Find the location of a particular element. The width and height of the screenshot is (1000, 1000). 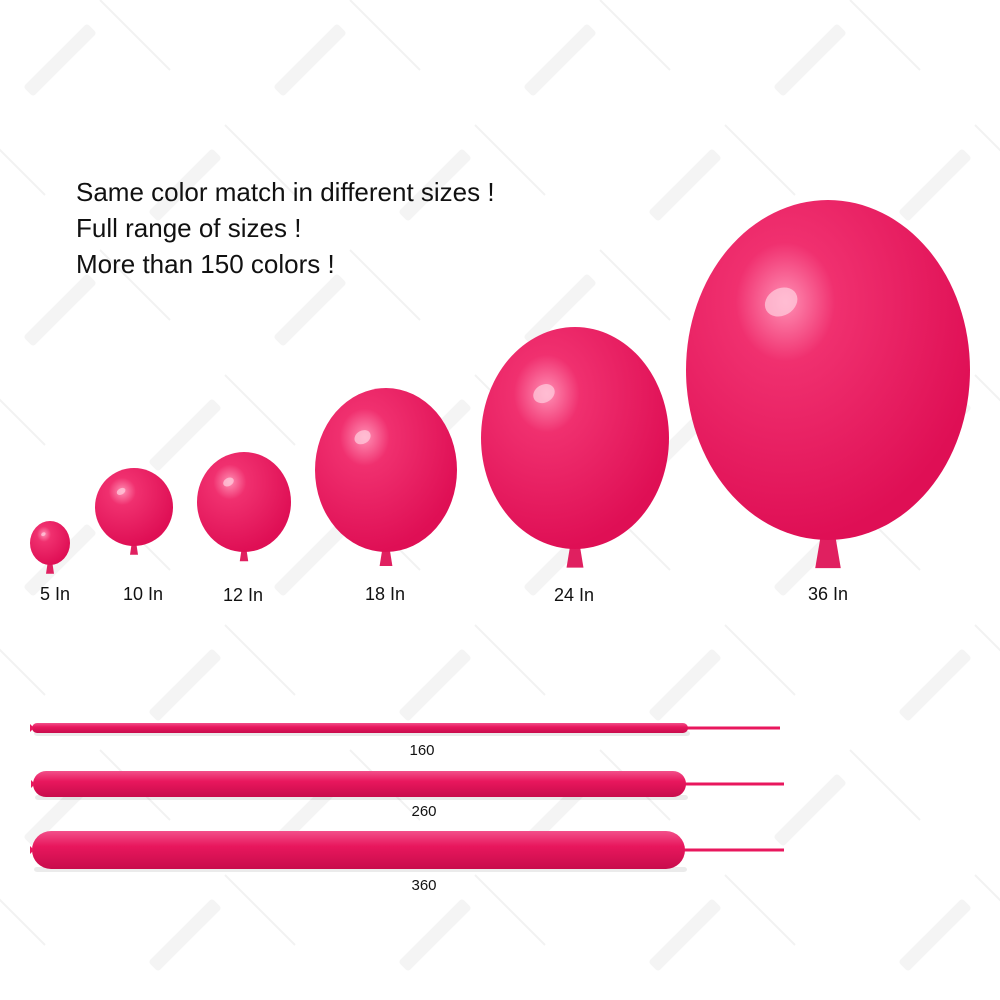

length-label-160: 160 is located at coordinates (422, 750).